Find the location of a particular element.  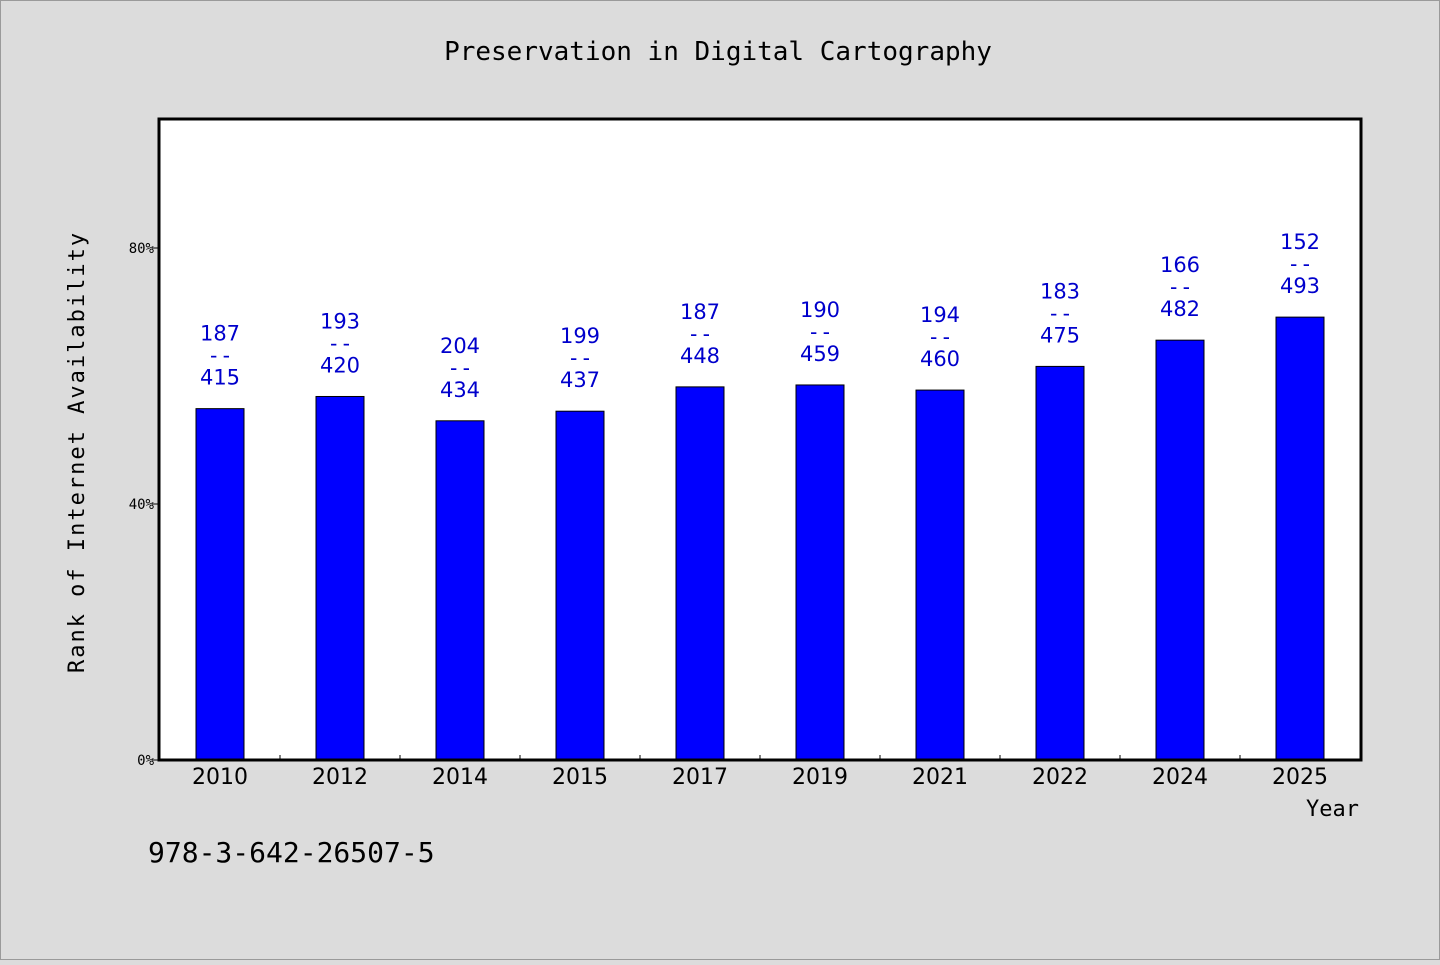

data-label-top: 193 is located at coordinates (340, 321).